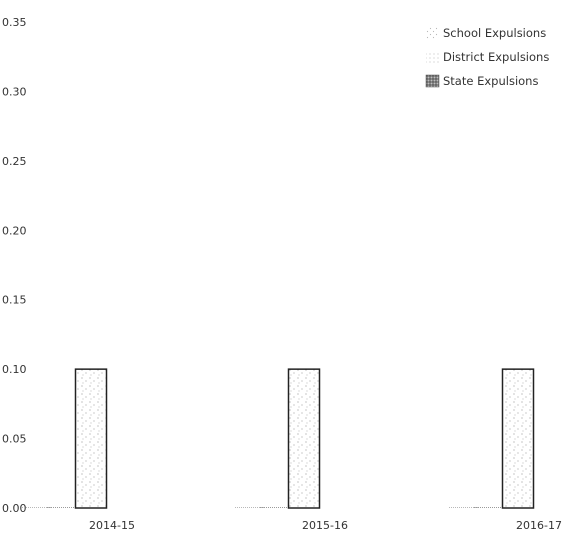 Image resolution: width=571 pixels, height=541 pixels. What do you see at coordinates (14, 230) in the screenshot?
I see `y-tick-label: 0.20` at bounding box center [14, 230].